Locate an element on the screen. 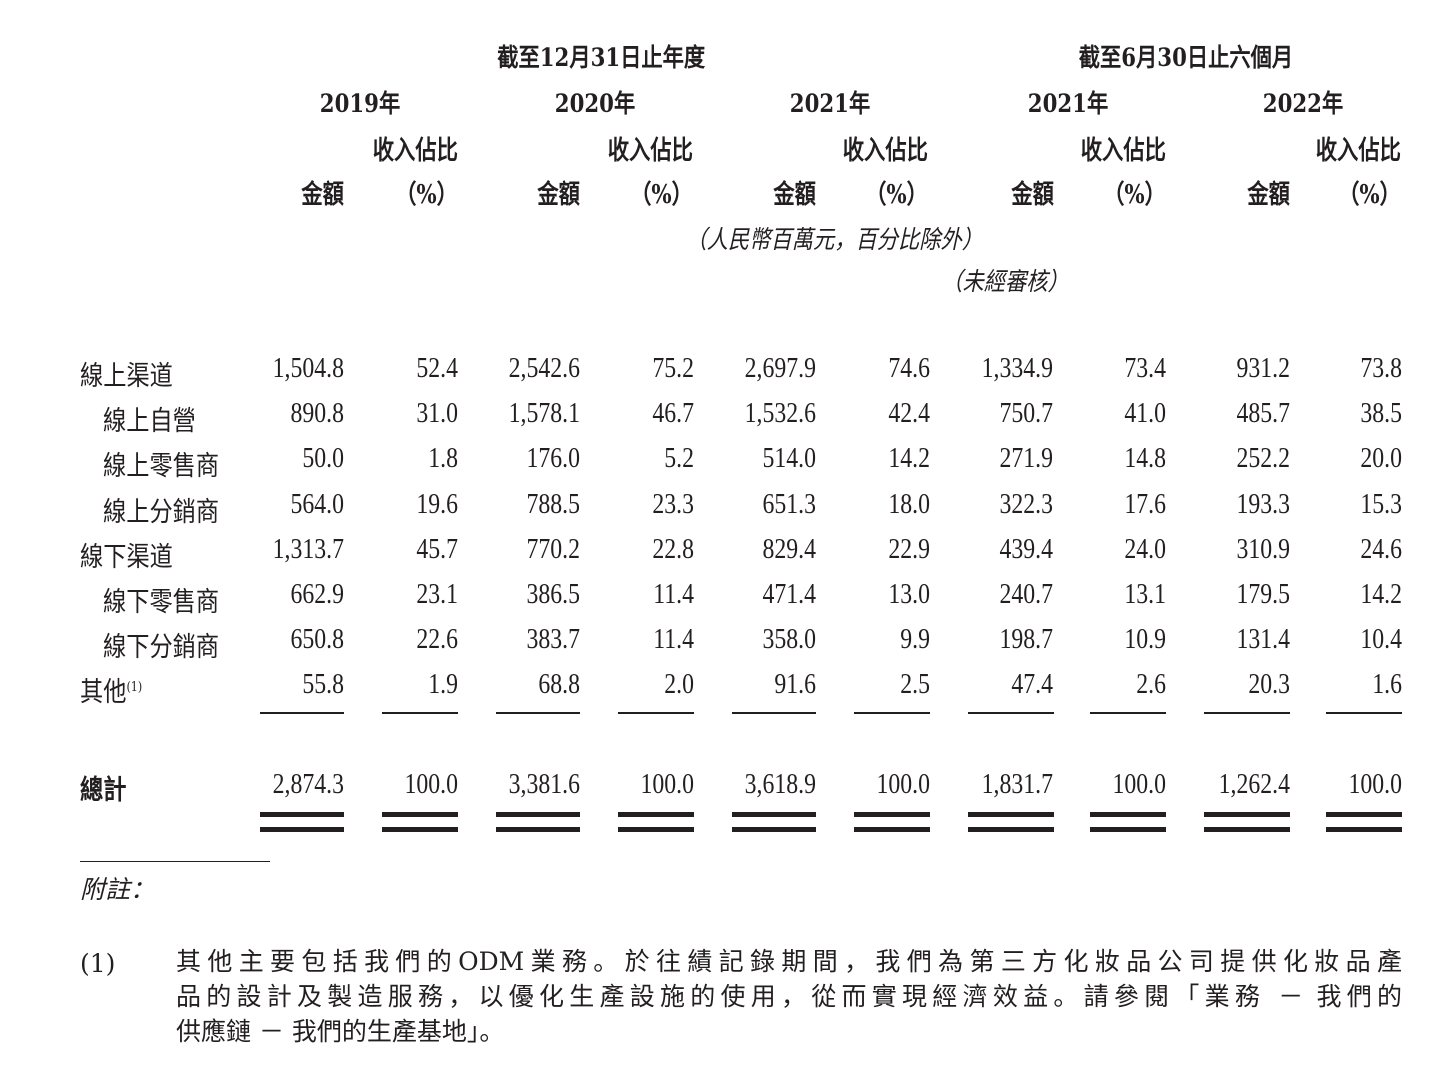 The width and height of the screenshot is (1442, 1066). share-cell: 46.7 is located at coordinates (673, 413).